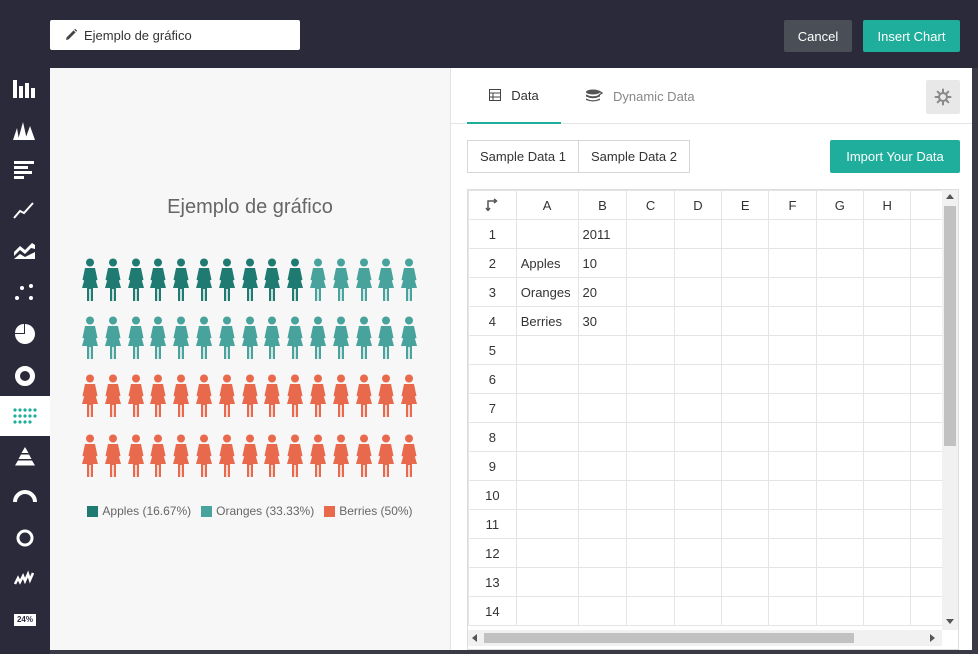 The image size is (978, 654). I want to click on sidebar-item-donut, so click(25, 376).